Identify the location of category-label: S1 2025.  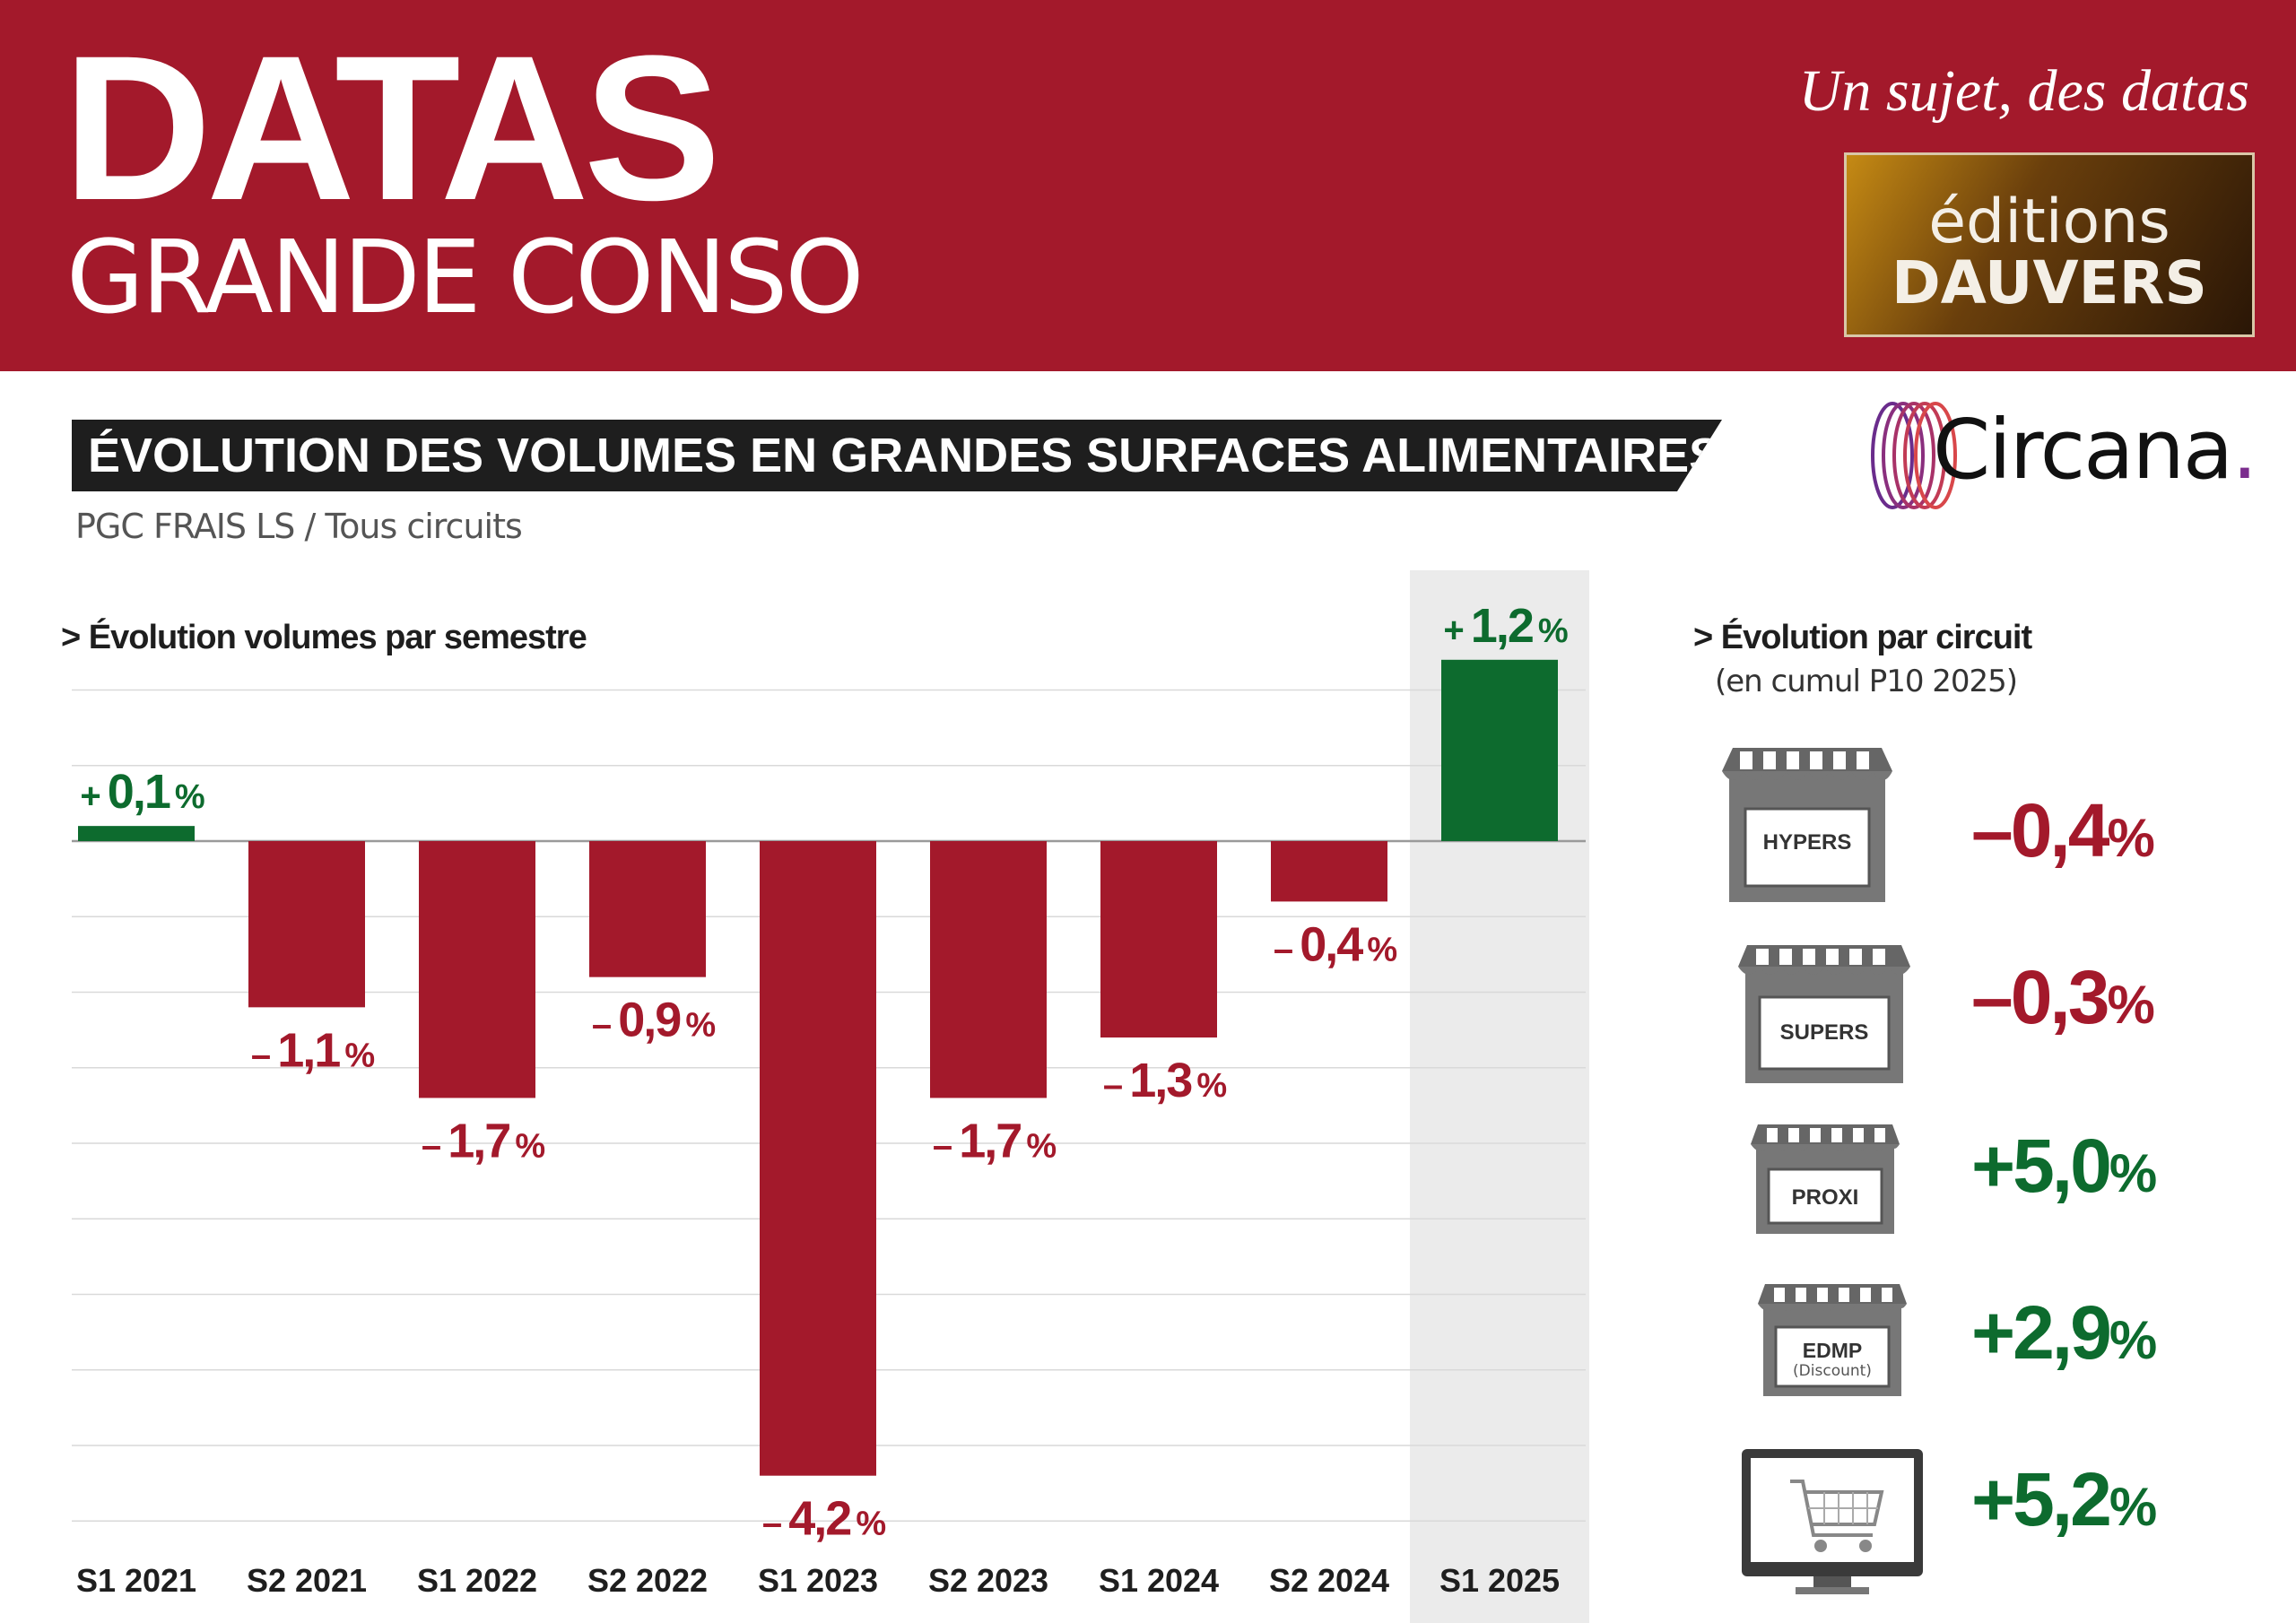
(1499, 1580).